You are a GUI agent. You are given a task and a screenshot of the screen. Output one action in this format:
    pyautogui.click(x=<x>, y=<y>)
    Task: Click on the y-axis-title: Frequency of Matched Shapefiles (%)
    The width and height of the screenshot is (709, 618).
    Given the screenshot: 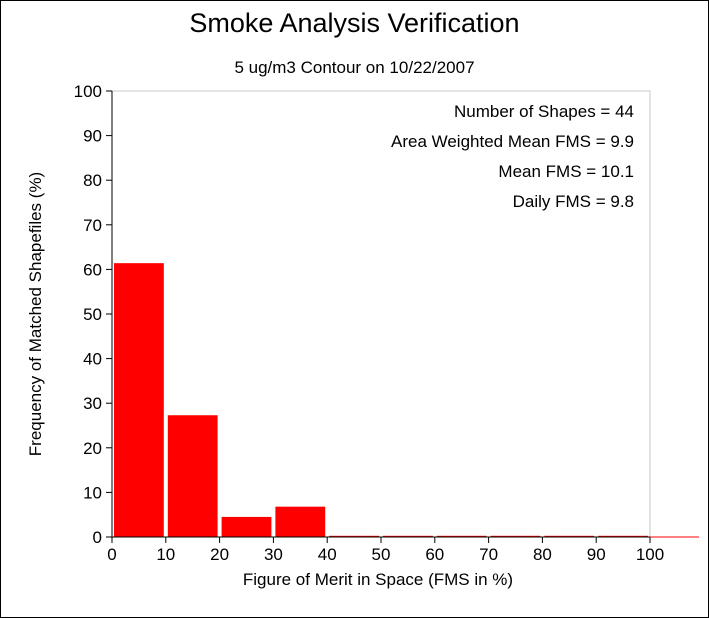 What is the action you would take?
    pyautogui.click(x=35, y=314)
    